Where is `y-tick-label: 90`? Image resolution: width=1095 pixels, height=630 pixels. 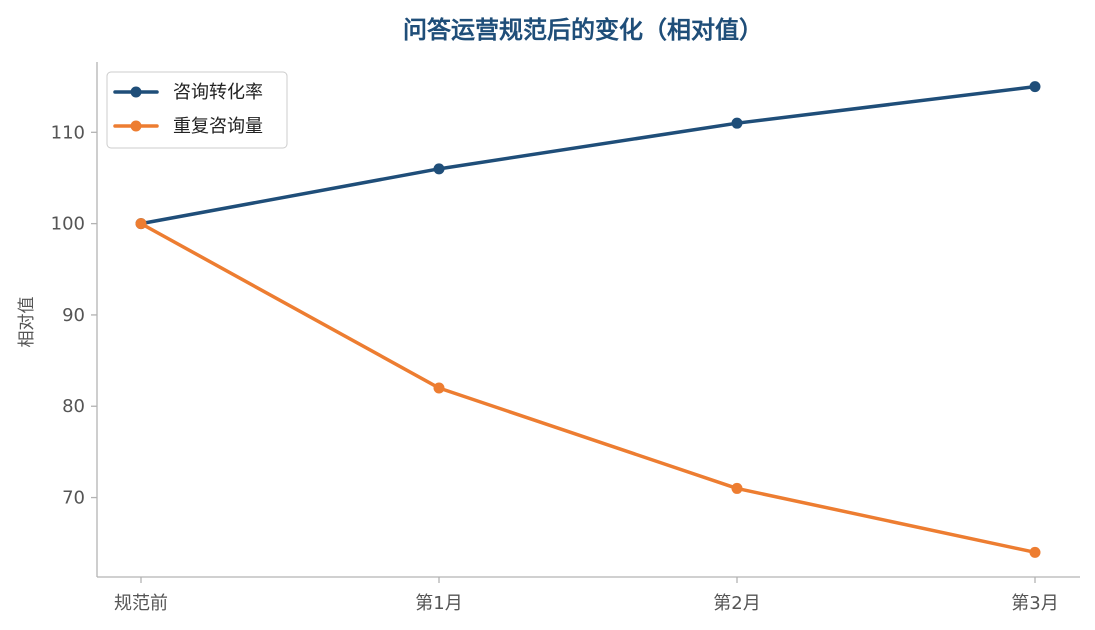
y-tick-label: 90 is located at coordinates (73, 315).